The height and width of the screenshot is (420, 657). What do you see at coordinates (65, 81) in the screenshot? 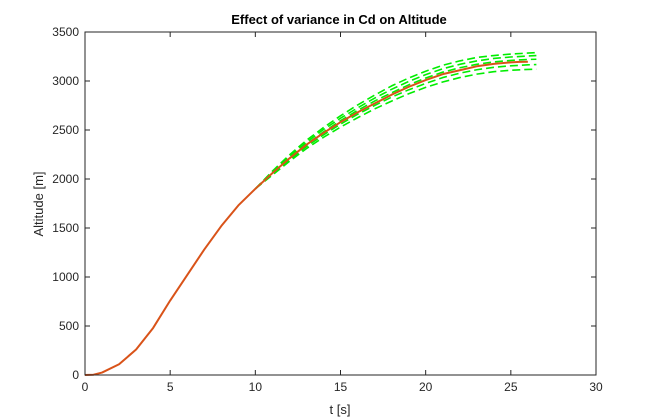
I see `y-tick-label: 3000` at bounding box center [65, 81].